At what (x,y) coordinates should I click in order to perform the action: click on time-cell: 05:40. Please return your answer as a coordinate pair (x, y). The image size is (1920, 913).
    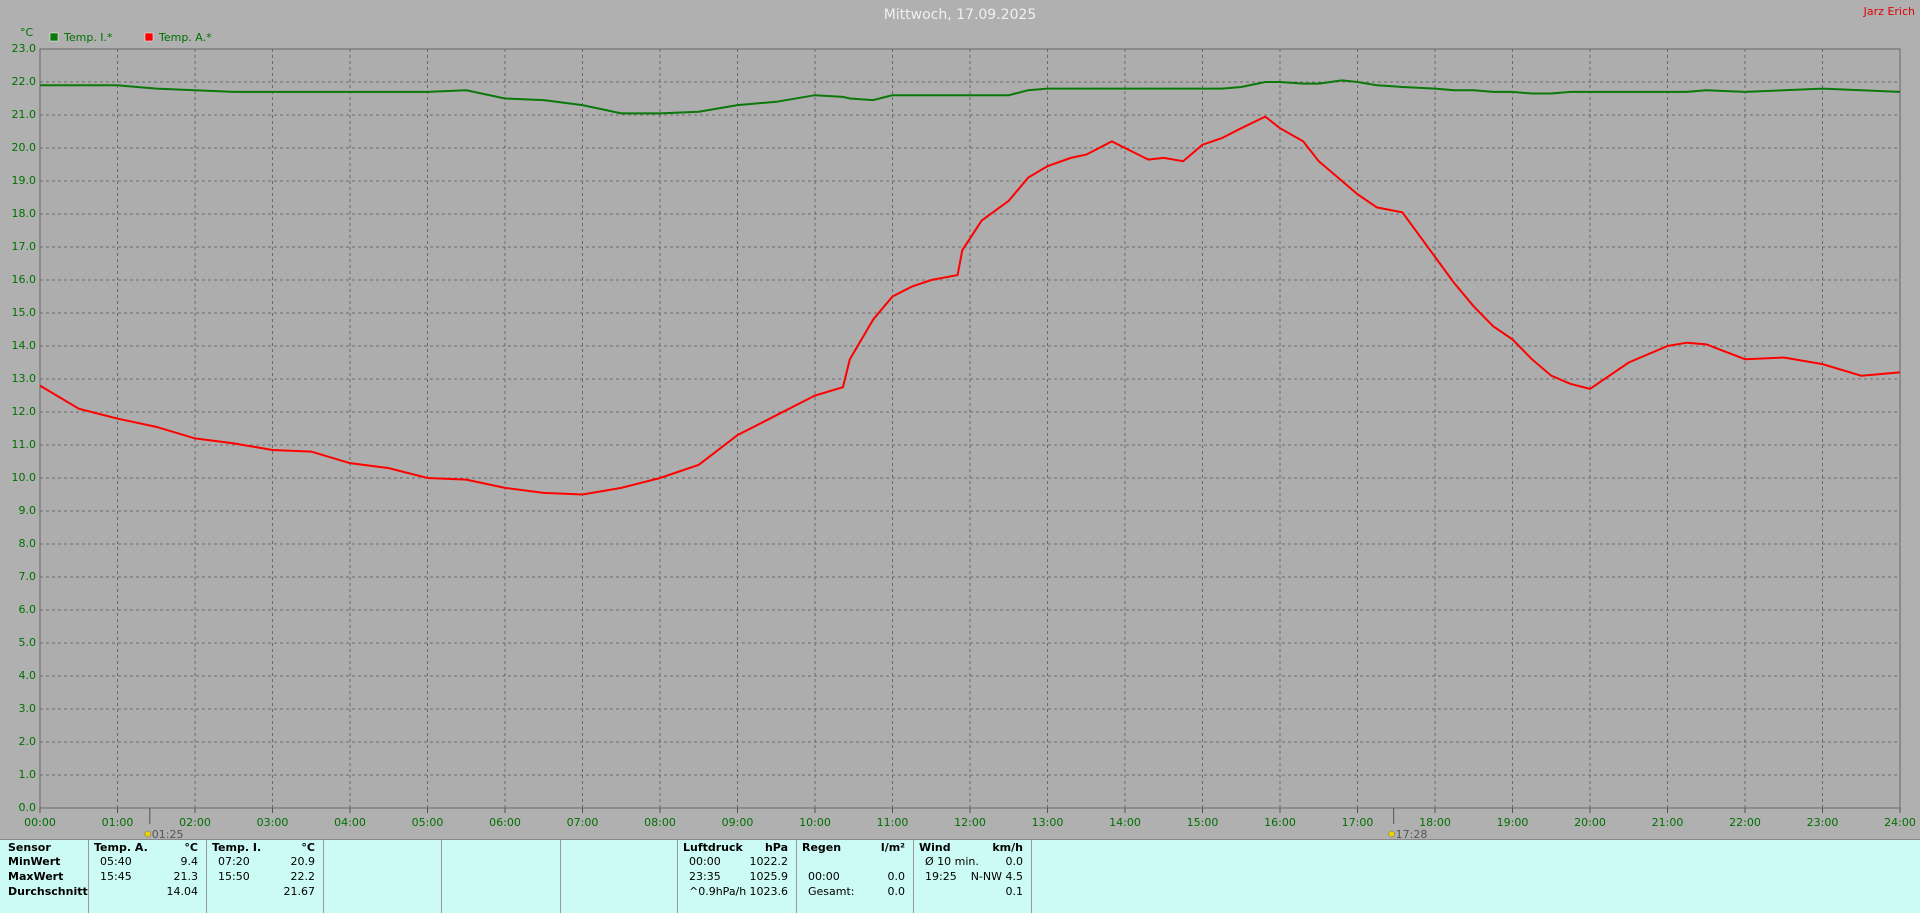
    Looking at the image, I should click on (116, 861).